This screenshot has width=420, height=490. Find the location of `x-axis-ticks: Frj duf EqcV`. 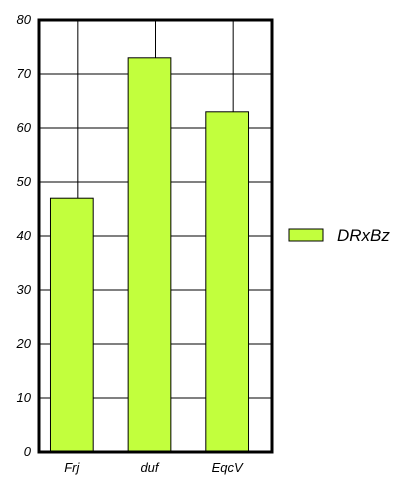

x-axis-ticks: Frj duf EqcV is located at coordinates (154, 467).